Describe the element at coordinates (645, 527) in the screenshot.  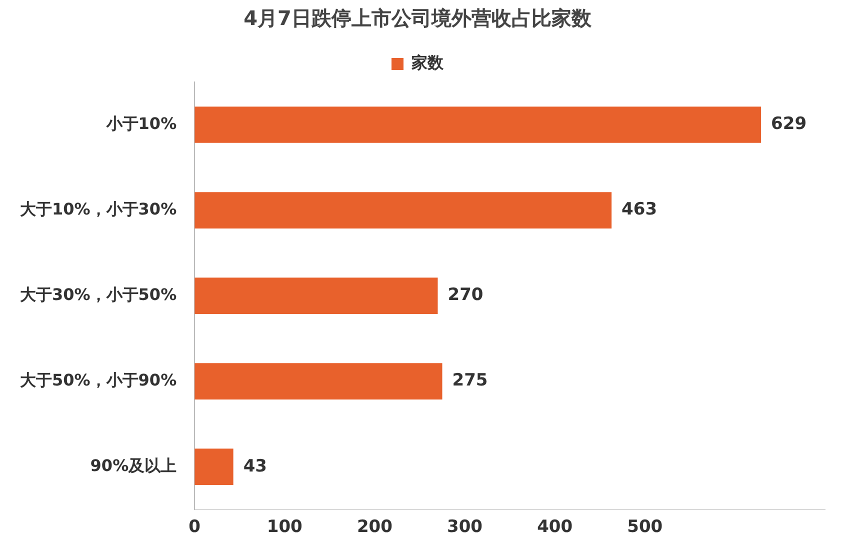
I see `x-tick-label: 500` at that location.